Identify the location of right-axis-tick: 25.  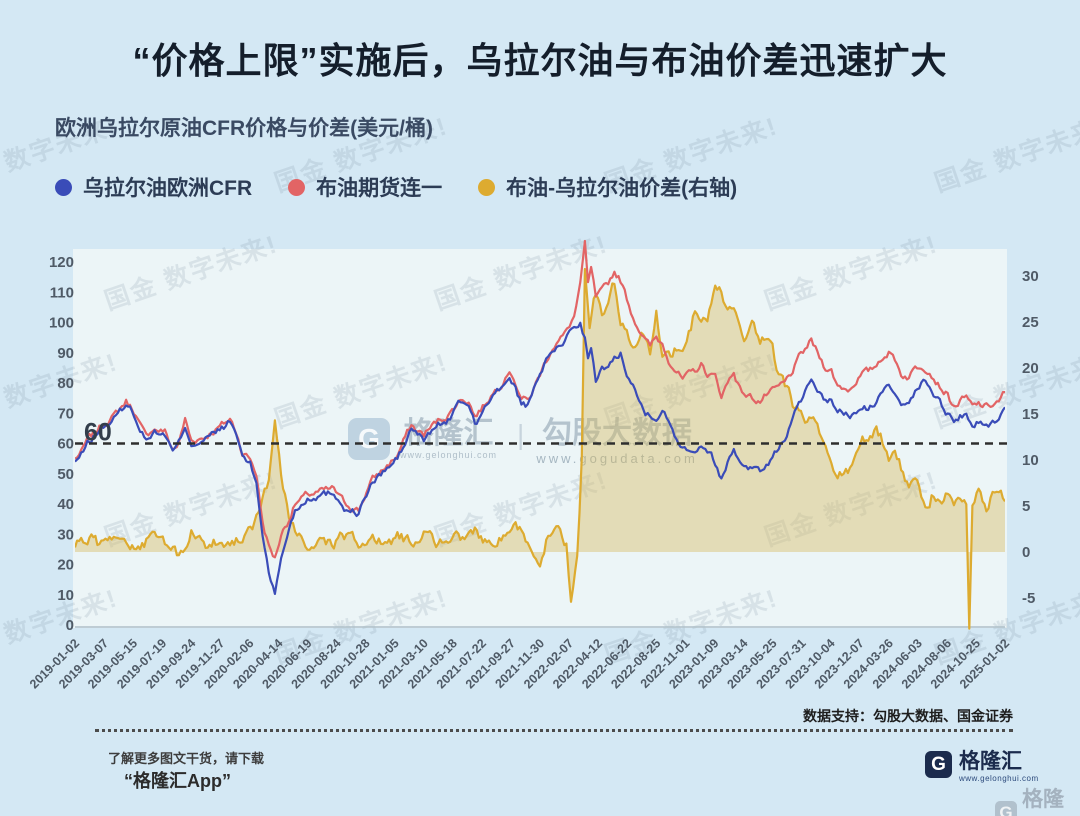
(1030, 322).